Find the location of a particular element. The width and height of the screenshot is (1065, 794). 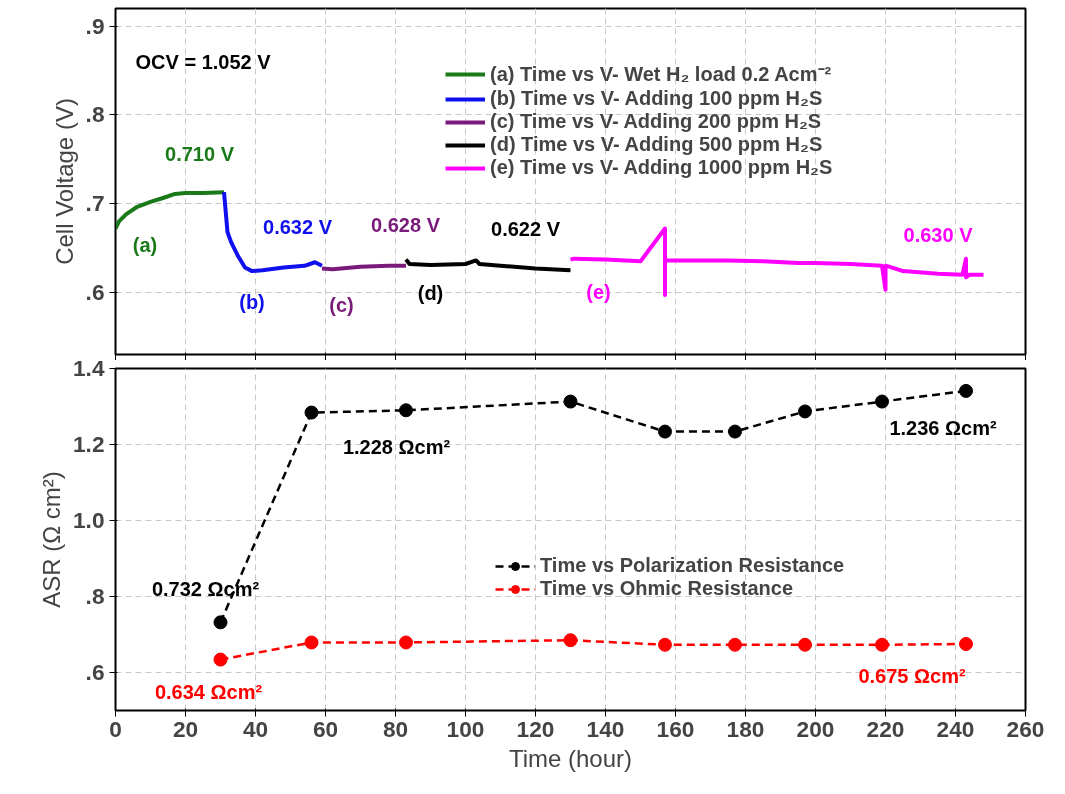

x-tick-label: 180 is located at coordinates (745, 728).